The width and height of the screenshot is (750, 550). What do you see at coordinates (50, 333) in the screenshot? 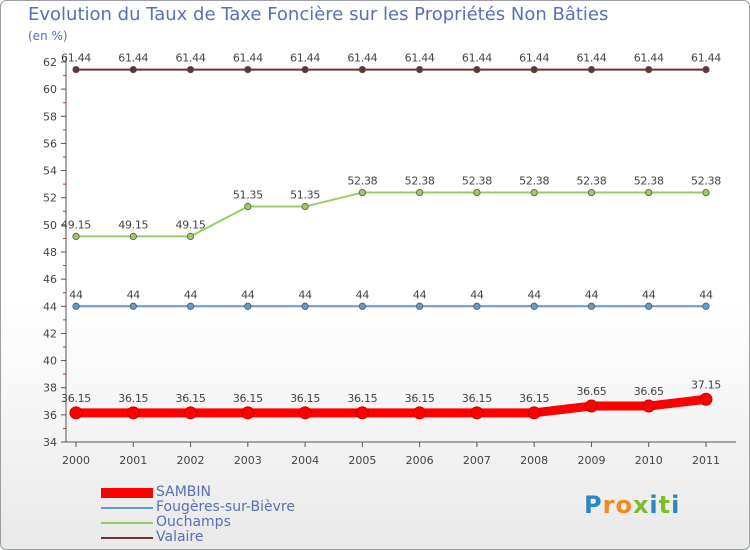
I see `y-tick-label: 42` at bounding box center [50, 333].